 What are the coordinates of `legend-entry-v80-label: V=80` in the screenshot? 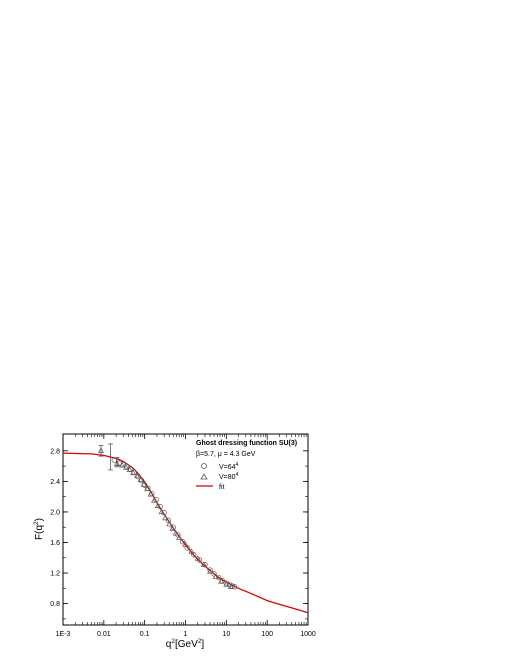 It's located at (227, 477).